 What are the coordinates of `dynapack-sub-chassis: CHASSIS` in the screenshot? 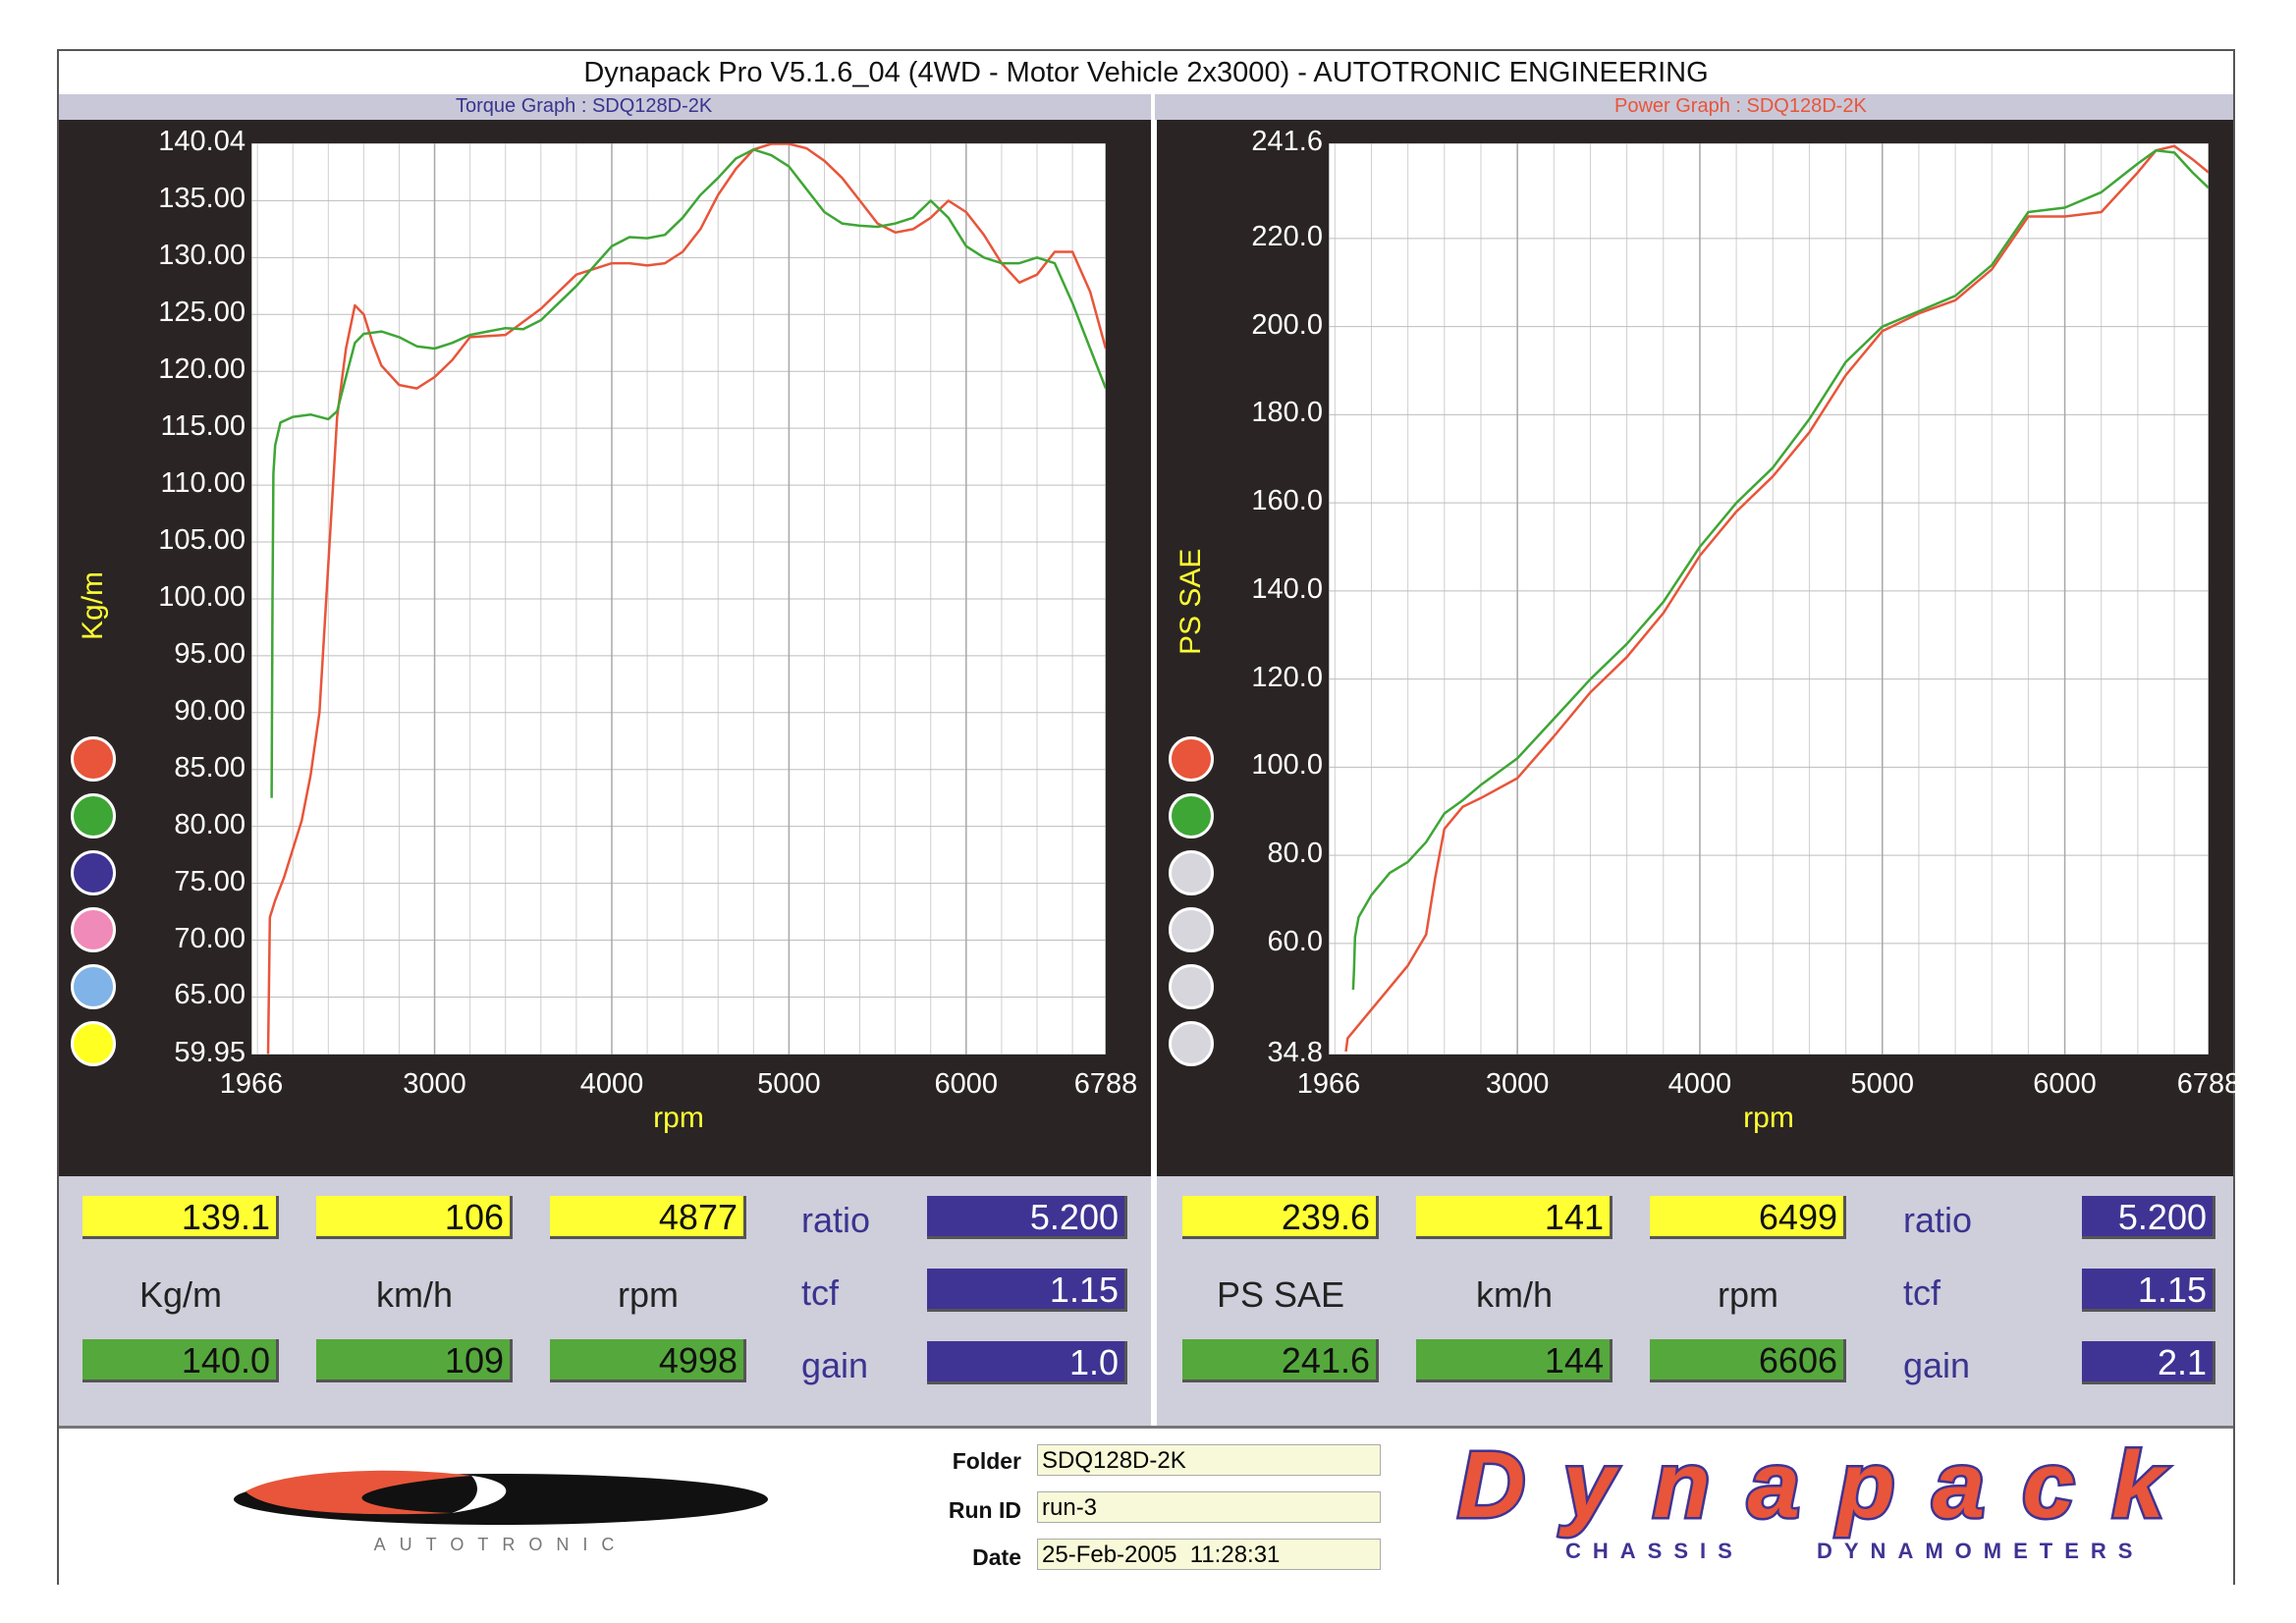 It's located at (1654, 1551).